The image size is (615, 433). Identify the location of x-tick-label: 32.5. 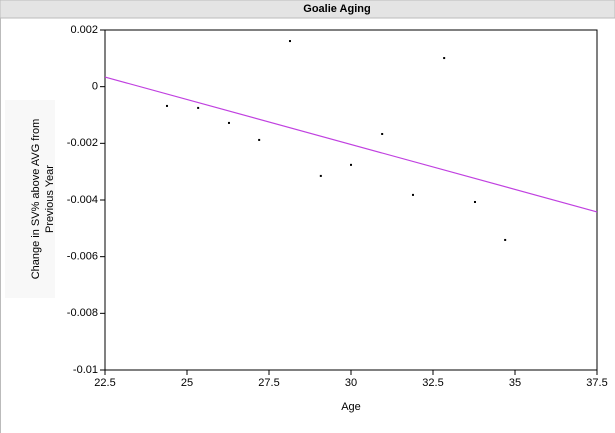
(432, 383).